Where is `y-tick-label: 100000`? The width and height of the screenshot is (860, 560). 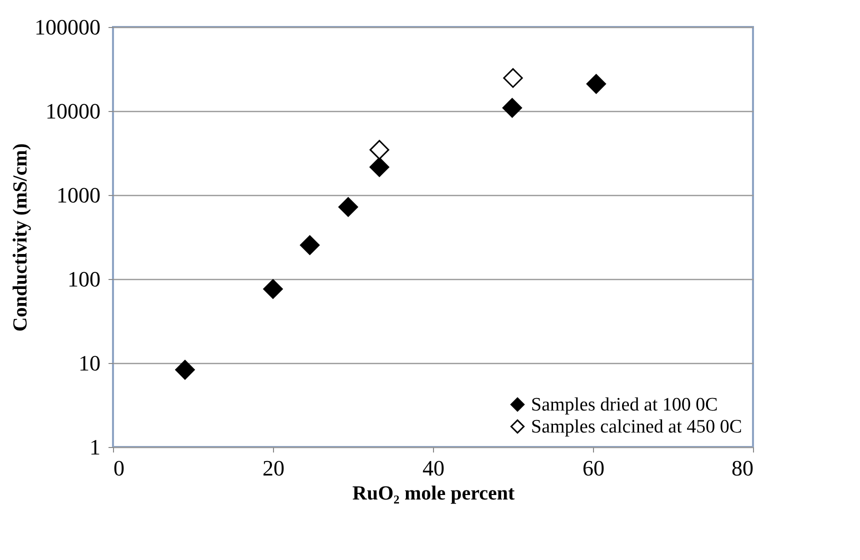 y-tick-label: 100000 is located at coordinates (67, 27).